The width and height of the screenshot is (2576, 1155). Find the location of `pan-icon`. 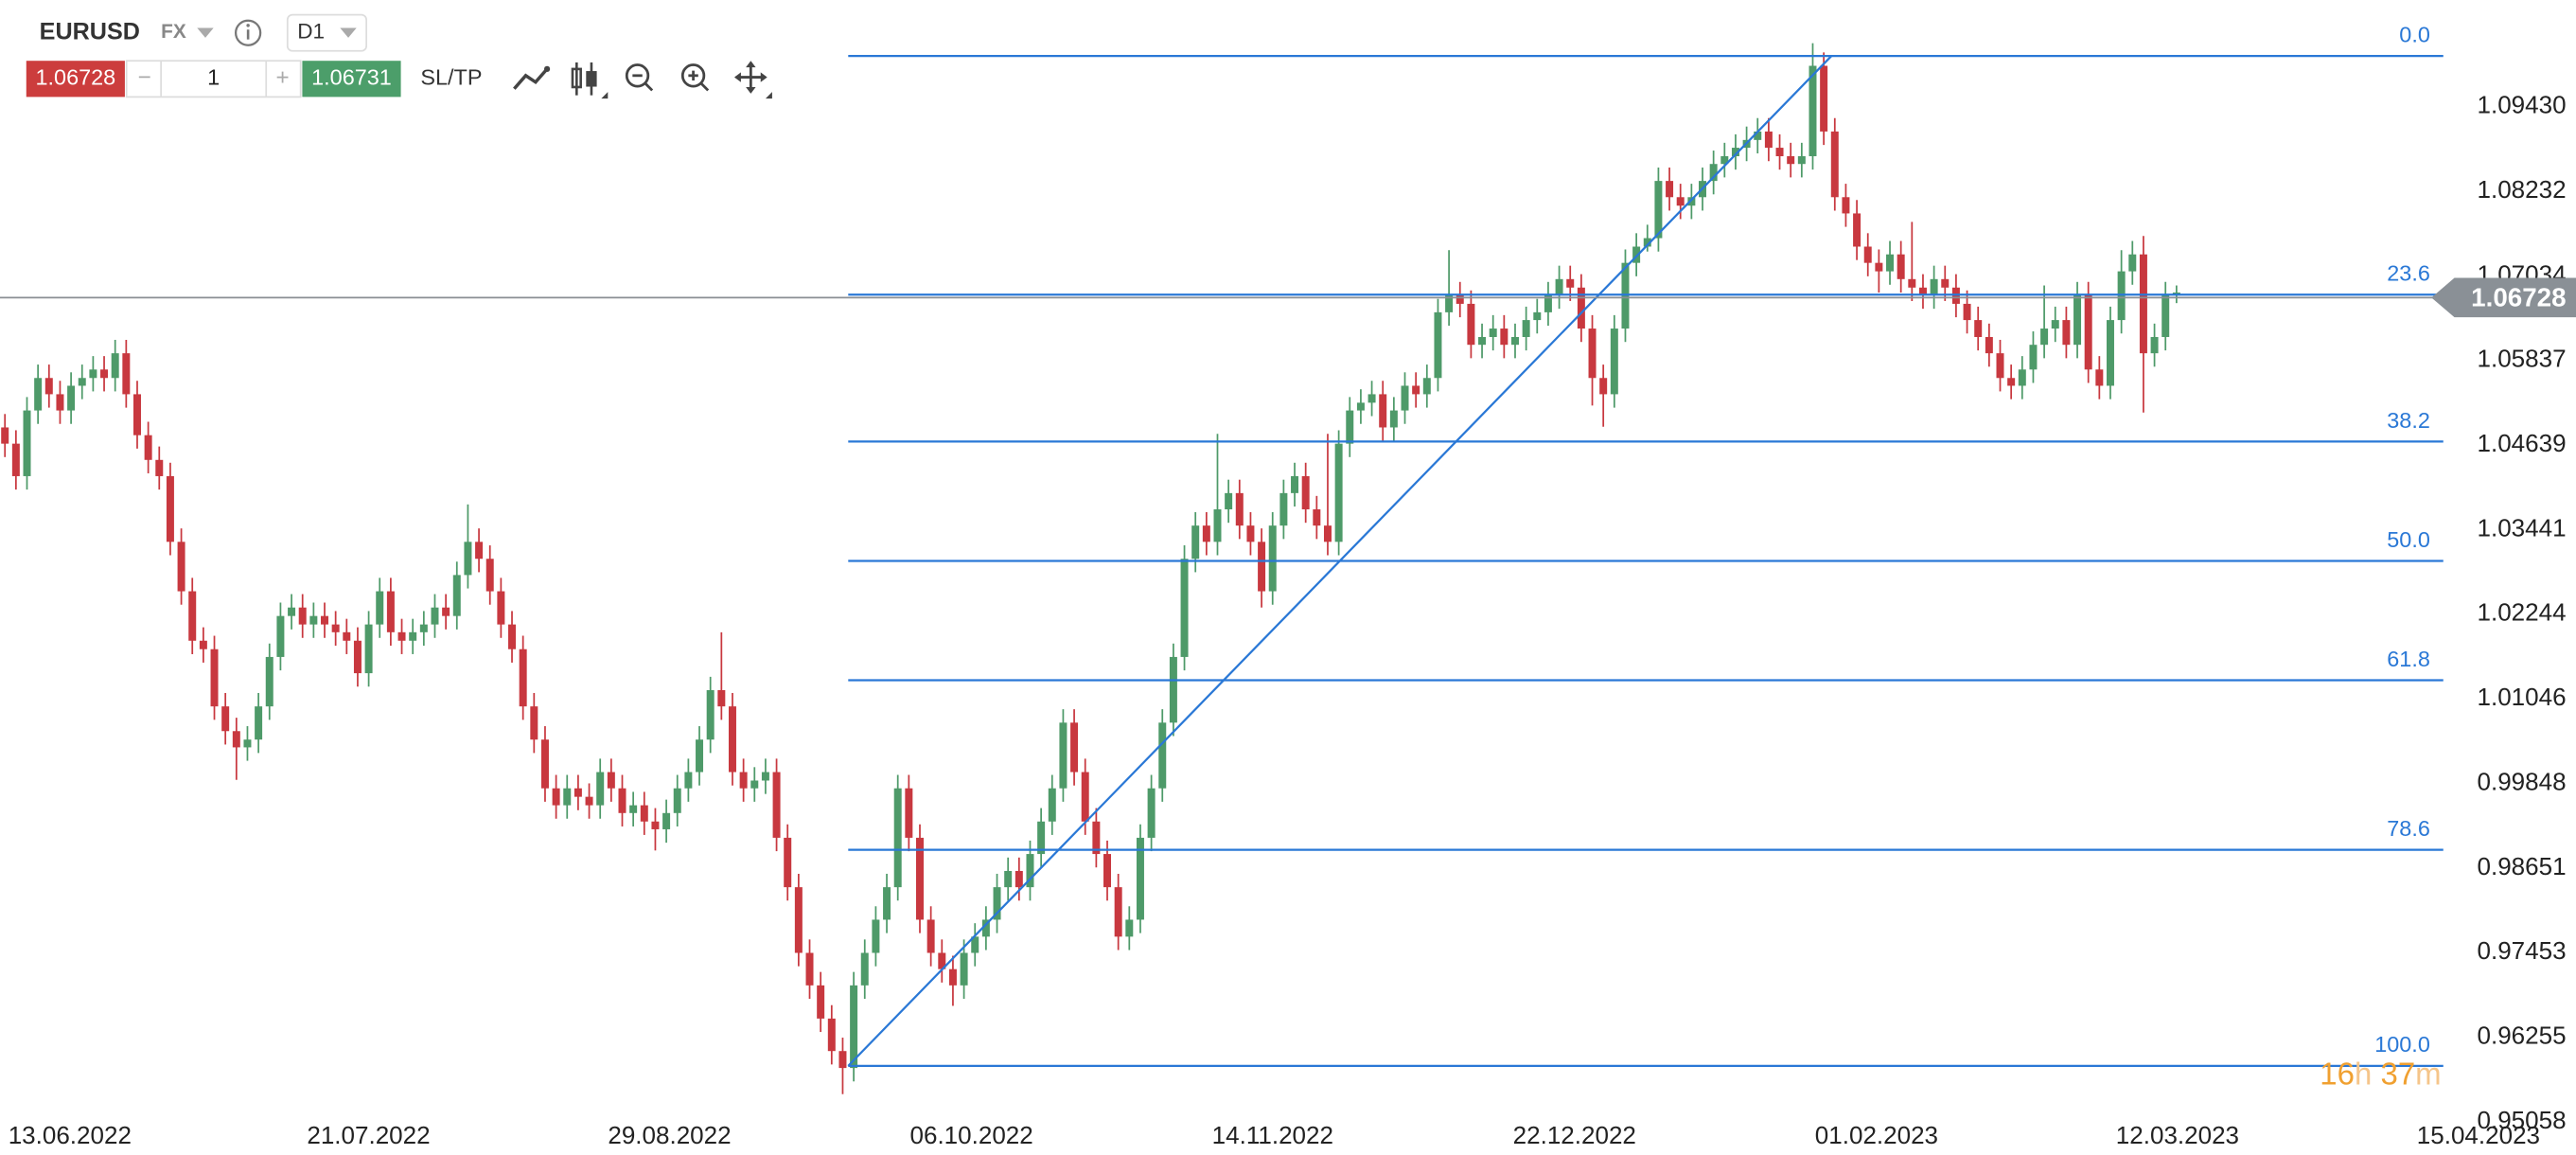

pan-icon is located at coordinates (752, 80).